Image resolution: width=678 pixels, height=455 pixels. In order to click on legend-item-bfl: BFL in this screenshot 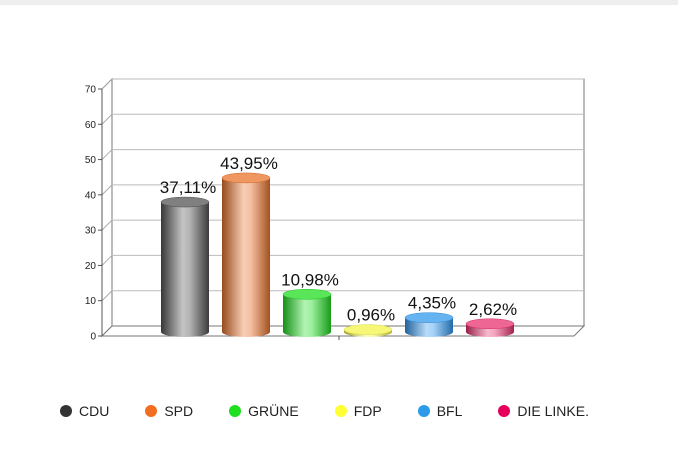, I will do `click(440, 411)`.